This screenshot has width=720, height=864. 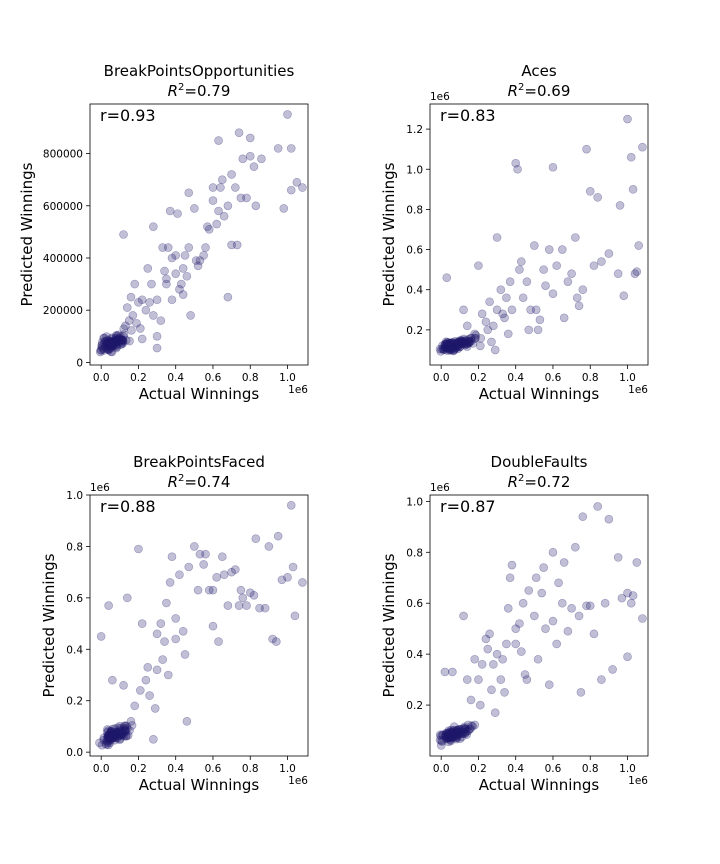 I want to click on x-tick-label: 0.0, so click(x=101, y=769).